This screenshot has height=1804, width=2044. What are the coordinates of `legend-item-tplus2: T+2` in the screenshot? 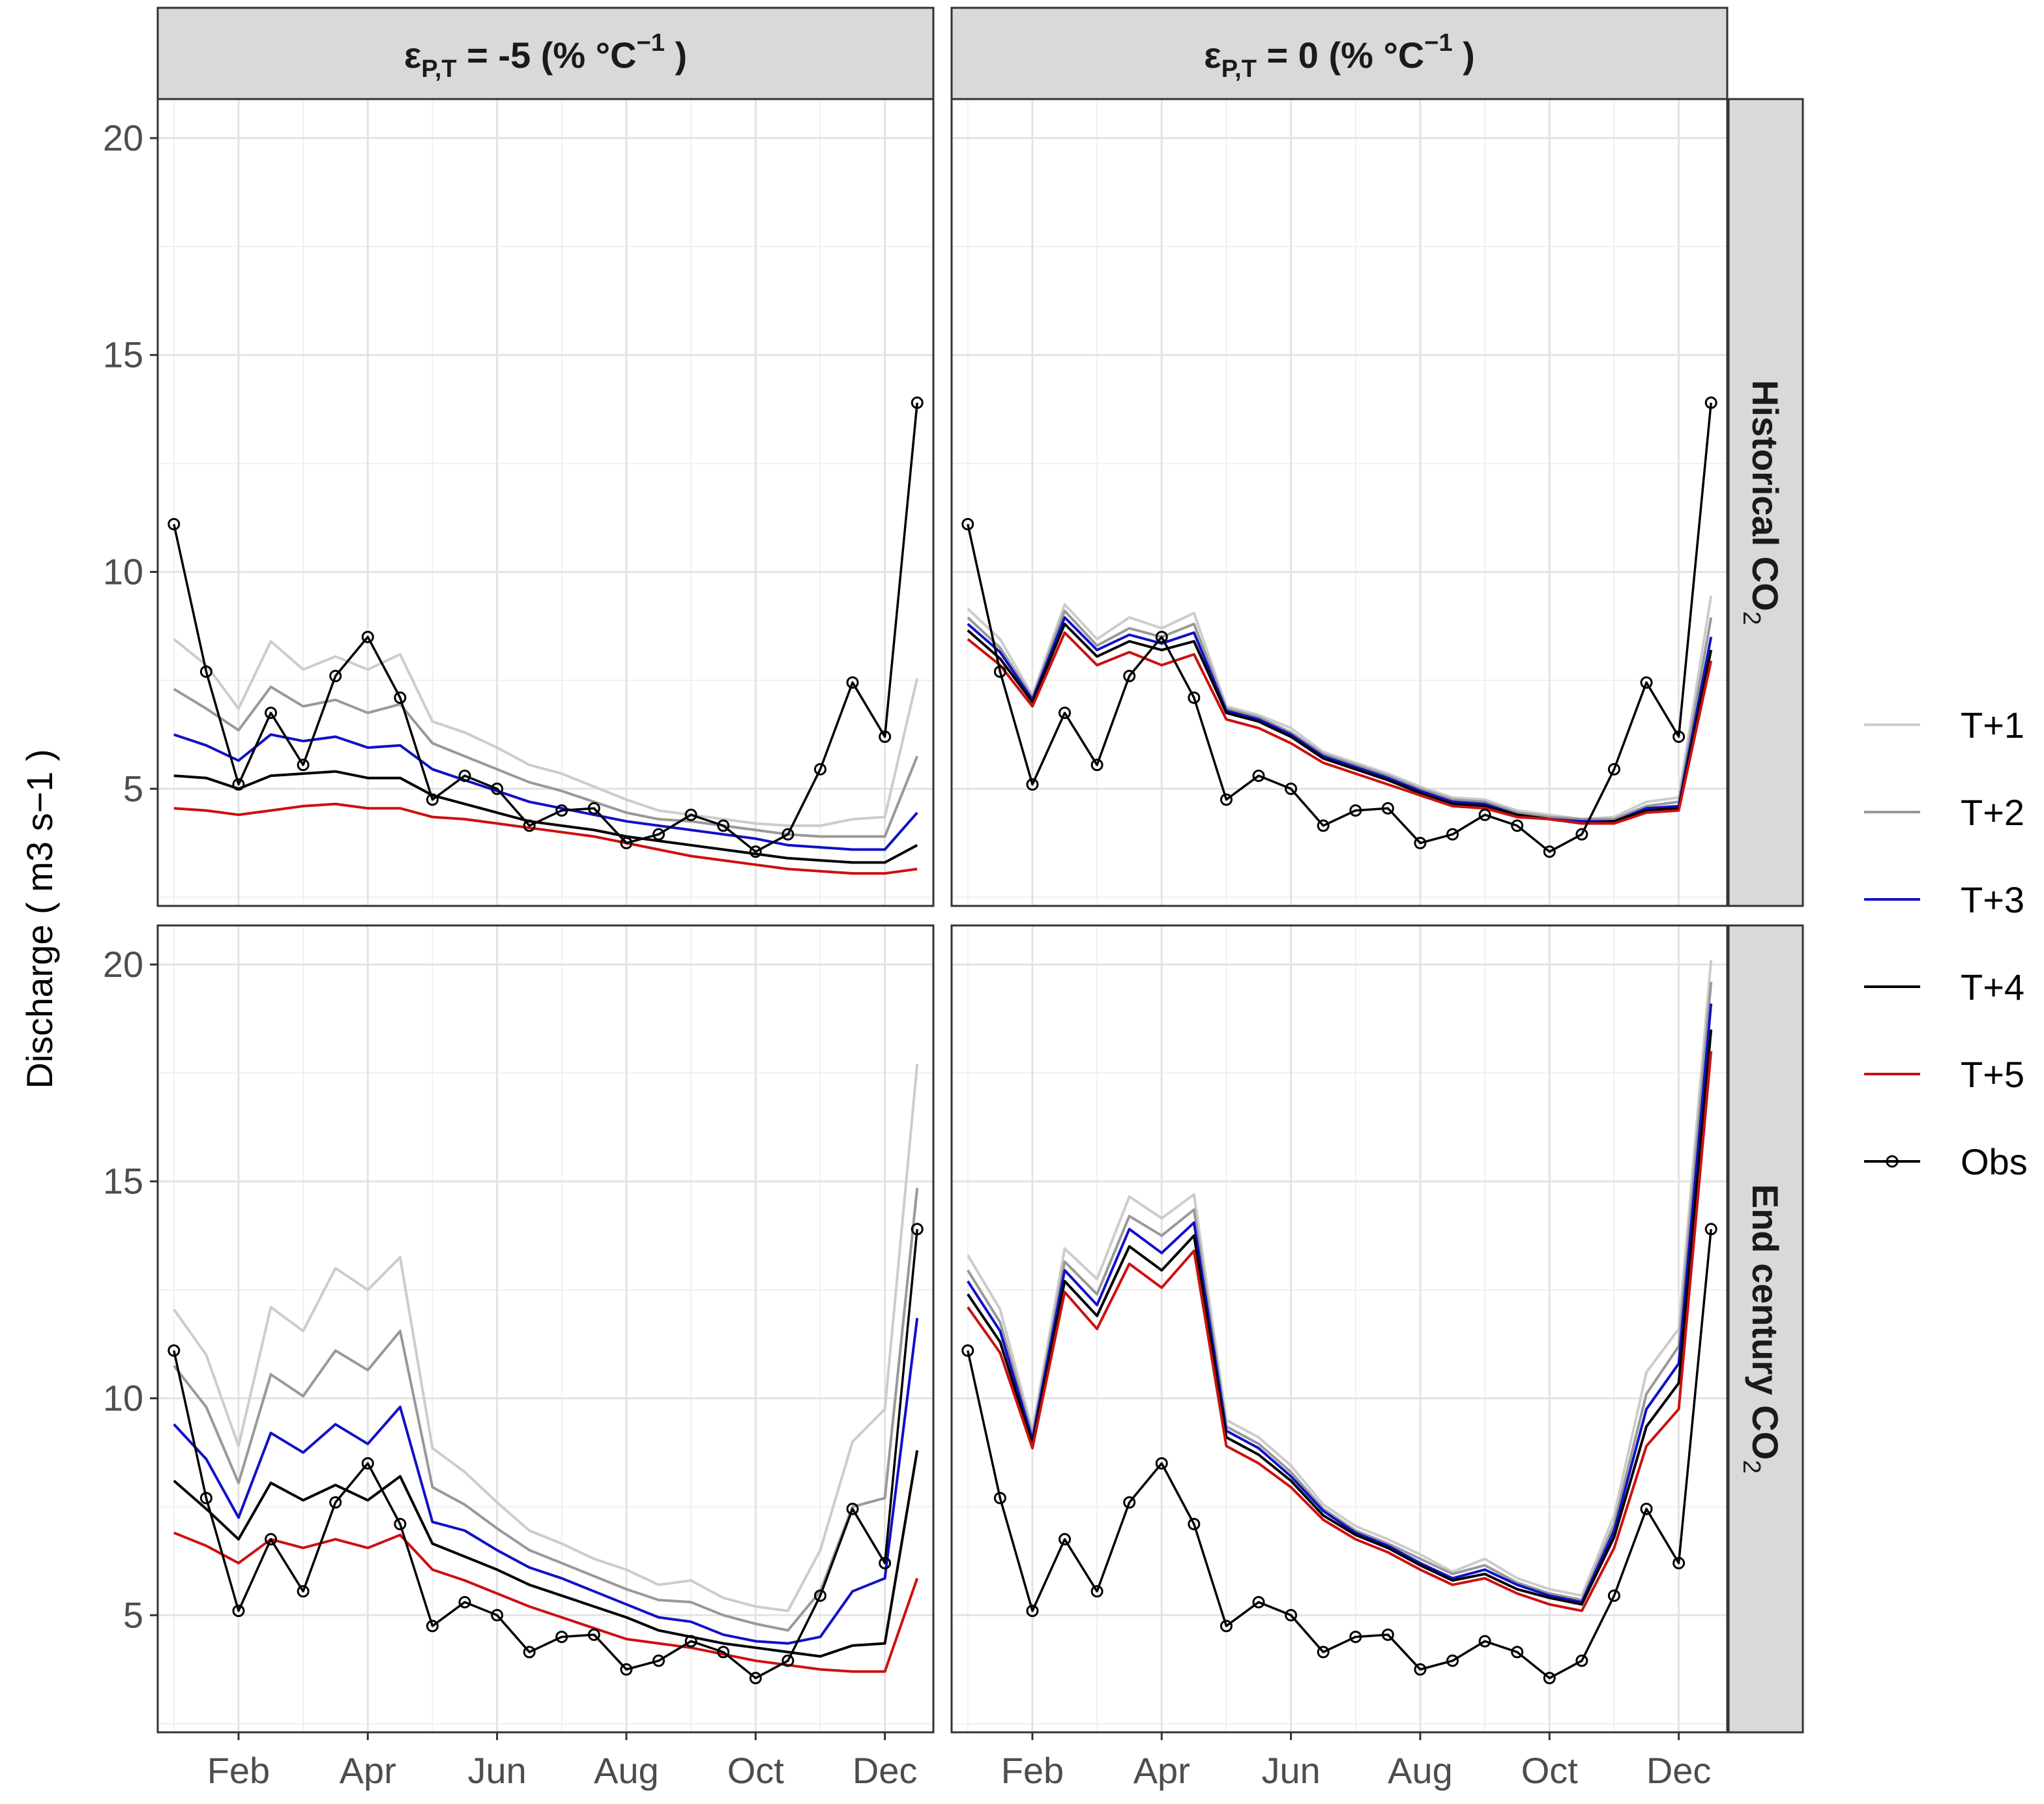 It's located at (1944, 812).